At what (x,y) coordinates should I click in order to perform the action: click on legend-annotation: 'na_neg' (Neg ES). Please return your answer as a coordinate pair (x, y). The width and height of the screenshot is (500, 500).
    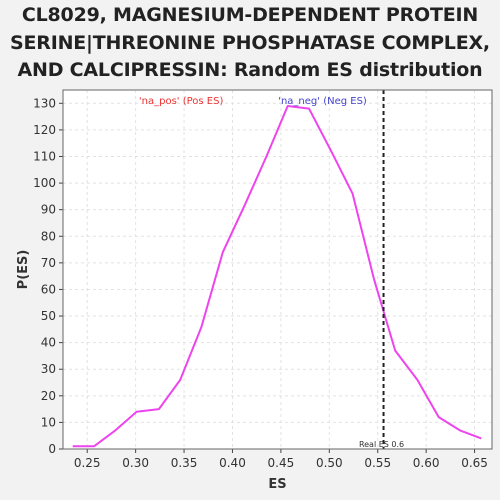
    Looking at the image, I should click on (322, 101).